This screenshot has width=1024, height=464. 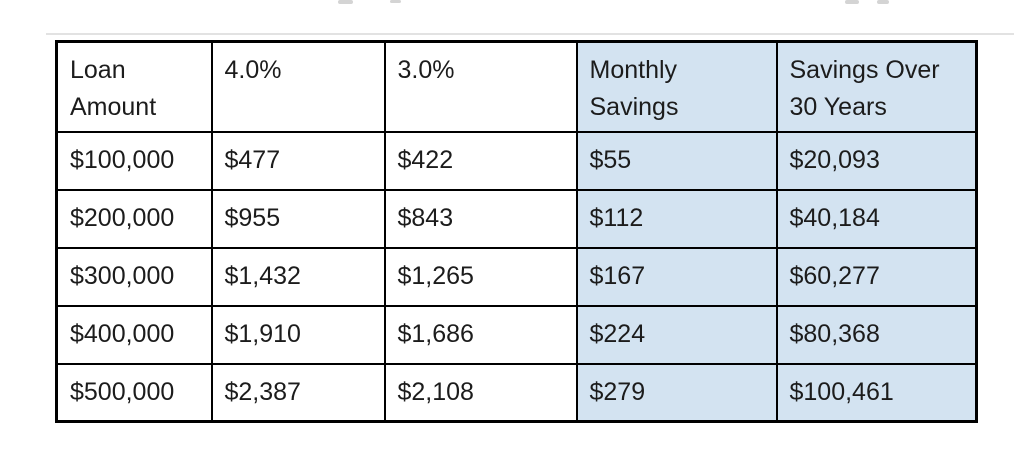 What do you see at coordinates (876, 218) in the screenshot?
I see `cell-savings-over-30-years: $40,184` at bounding box center [876, 218].